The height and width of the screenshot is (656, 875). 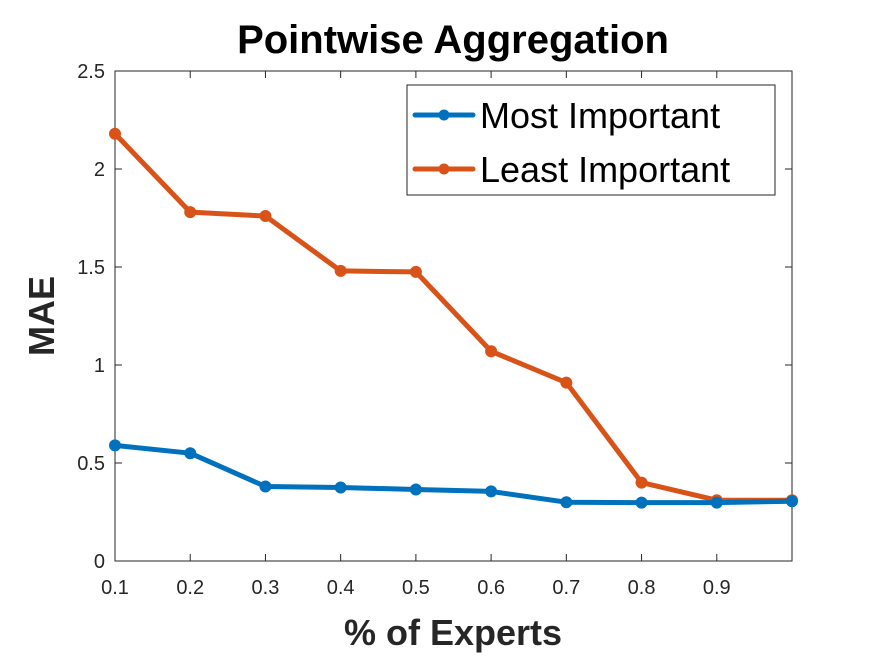 I want to click on legend: Most Important Least Important, so click(x=591, y=140).